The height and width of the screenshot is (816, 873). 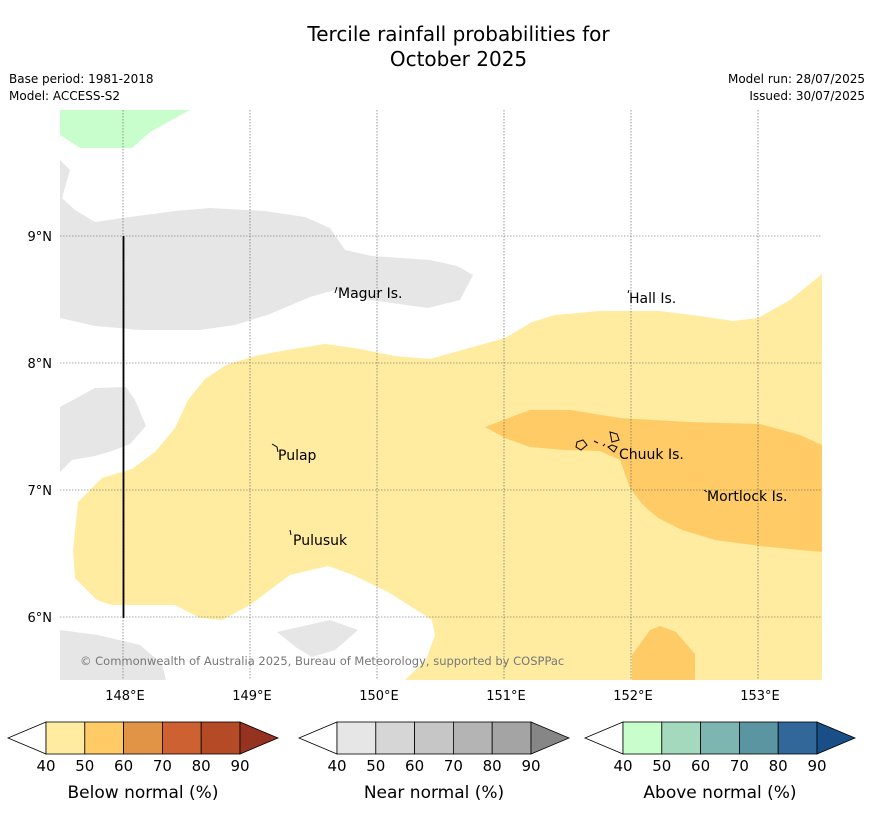 I want to click on magur-island-shape, so click(x=336, y=290).